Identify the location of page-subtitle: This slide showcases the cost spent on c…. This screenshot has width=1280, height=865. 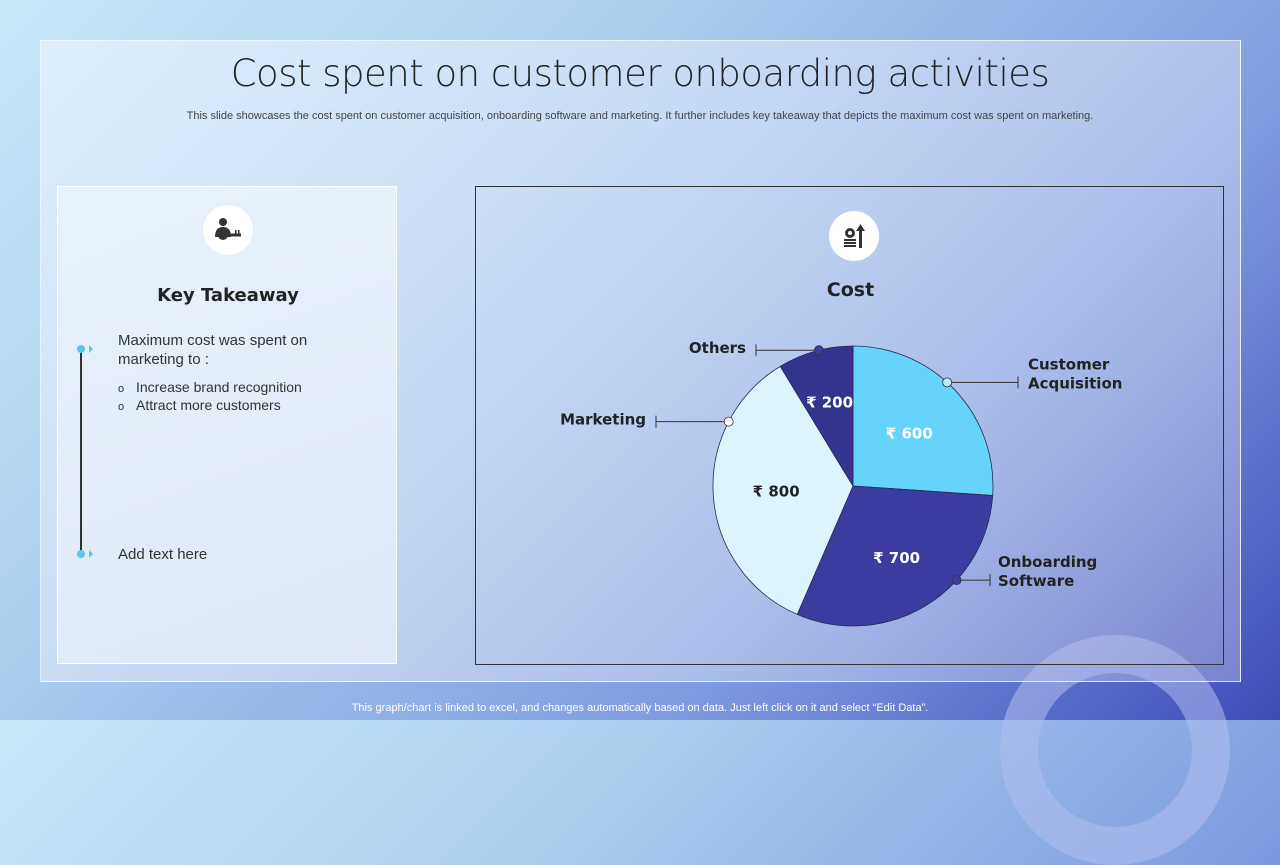
(640, 116).